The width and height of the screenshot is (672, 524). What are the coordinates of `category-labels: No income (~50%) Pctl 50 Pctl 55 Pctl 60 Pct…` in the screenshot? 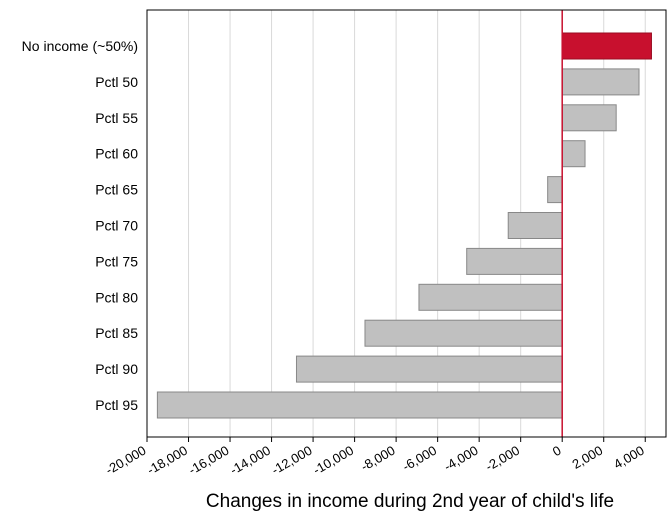 It's located at (80, 225).